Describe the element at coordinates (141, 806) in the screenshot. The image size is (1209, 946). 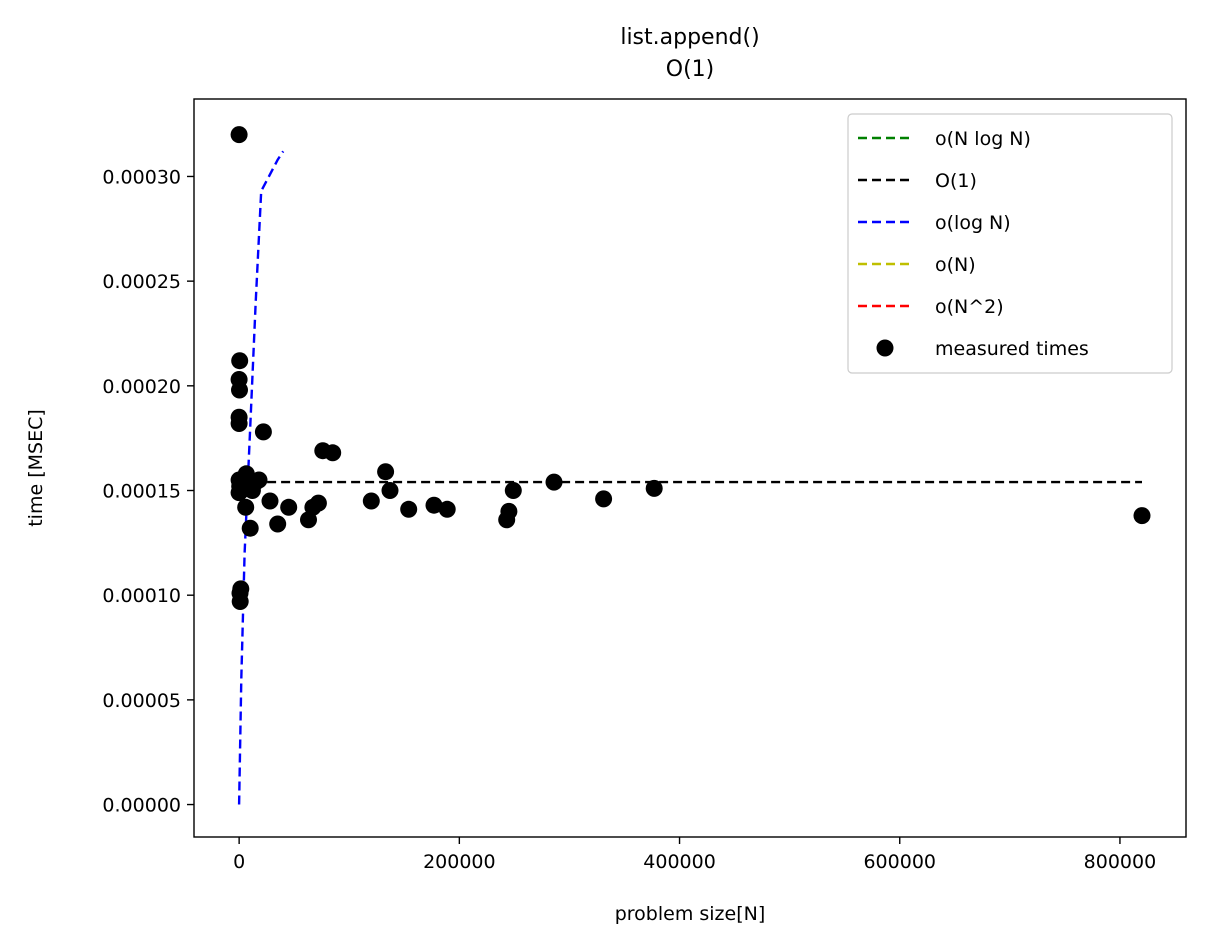
I see `y-tick-label: 0.00000` at that location.